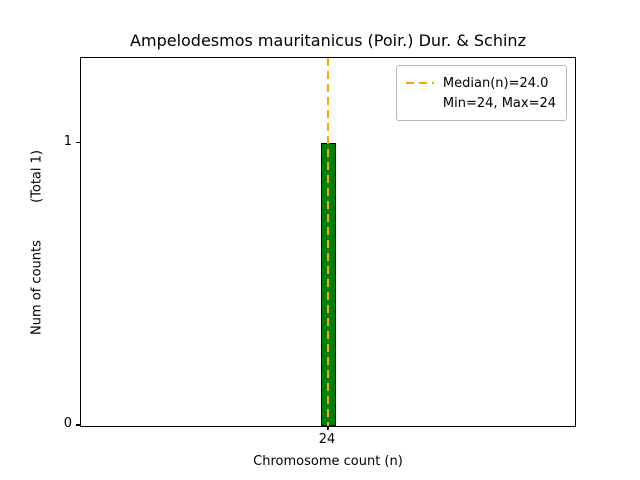  I want to click on x-tick-mark, so click(328, 428).